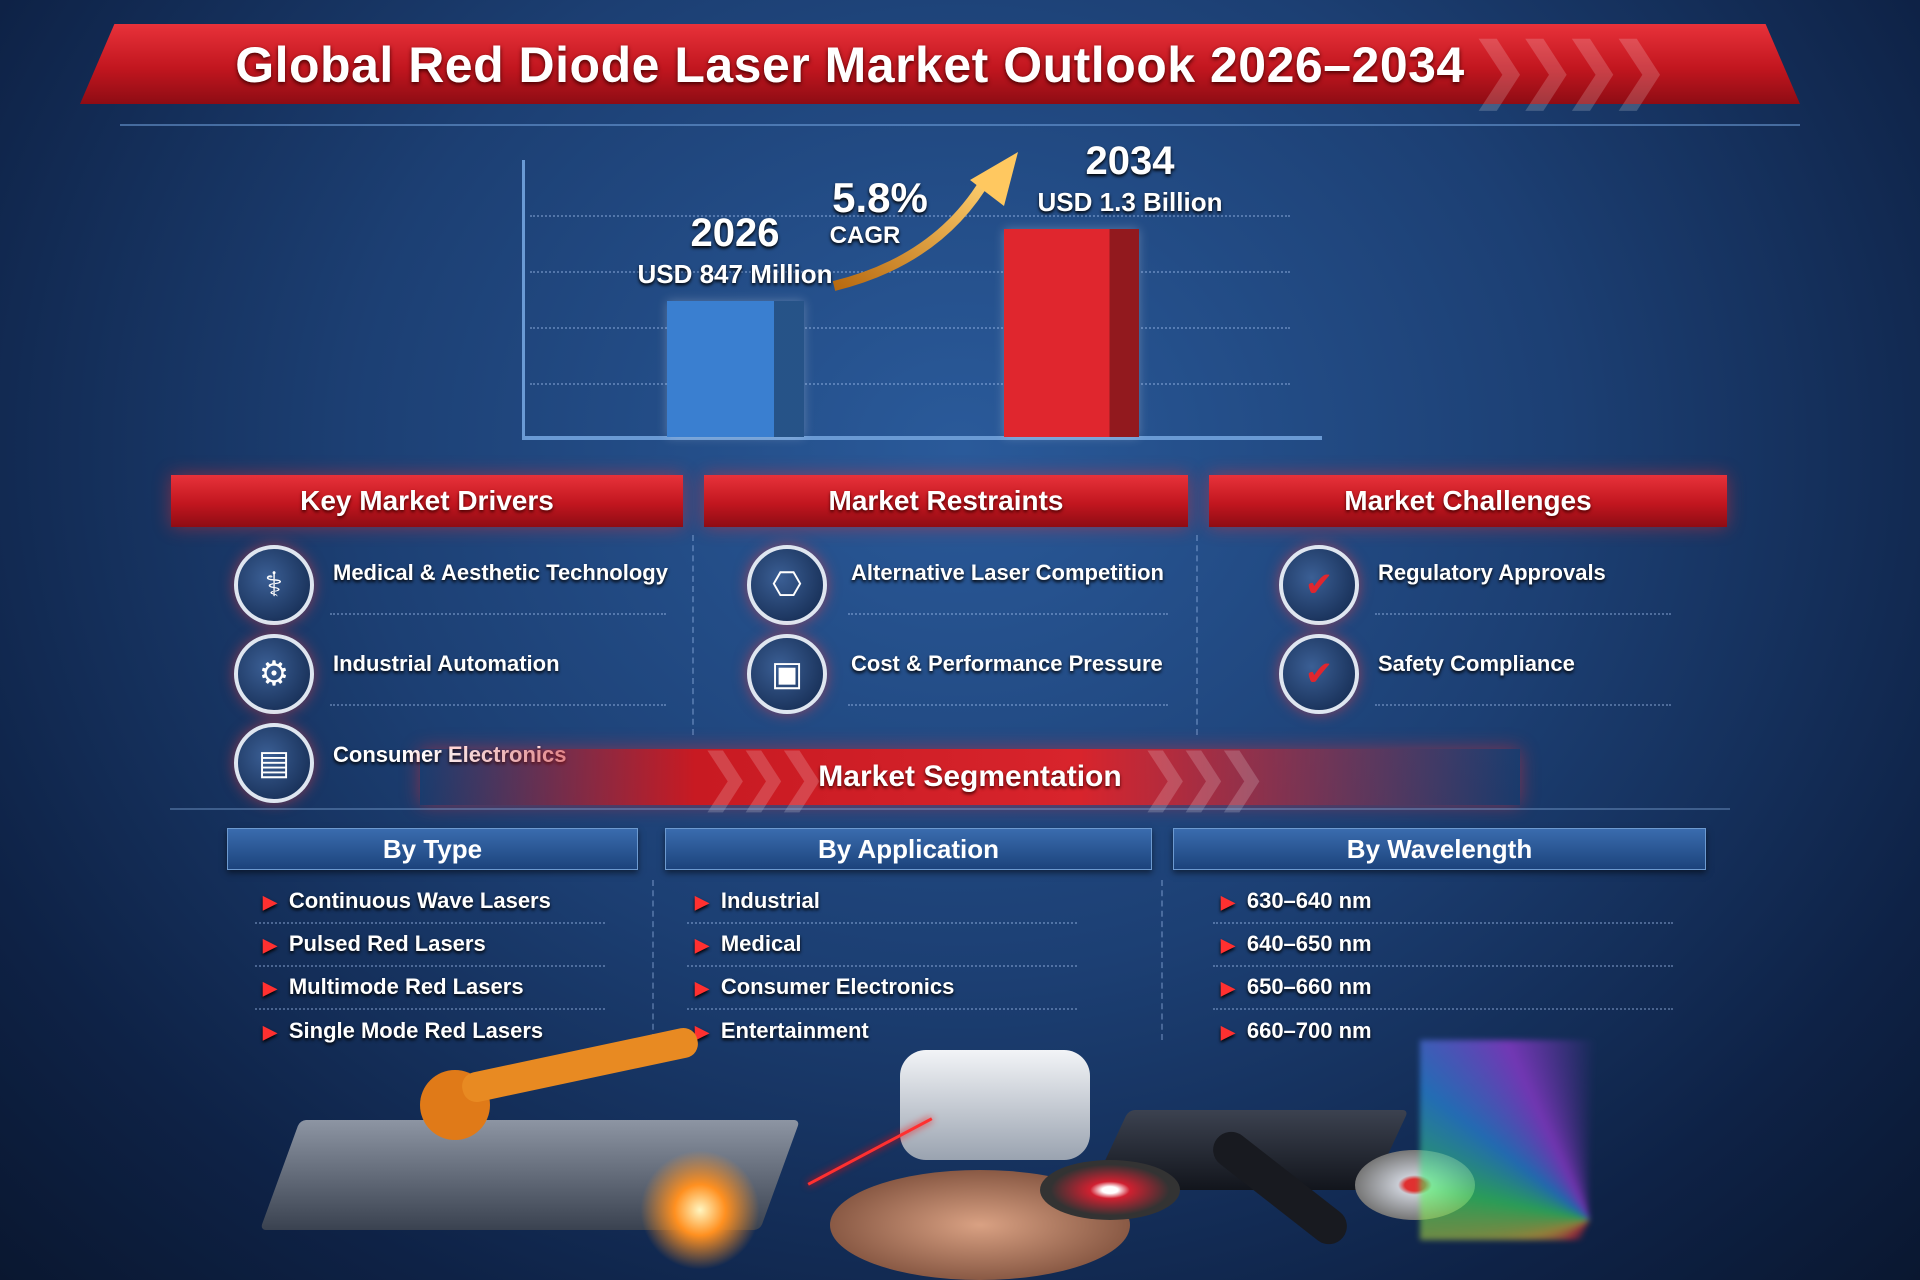 The height and width of the screenshot is (1280, 1920). Describe the element at coordinates (1309, 1030) in the screenshot. I see `segment-item-label: 660–700 nm` at that location.